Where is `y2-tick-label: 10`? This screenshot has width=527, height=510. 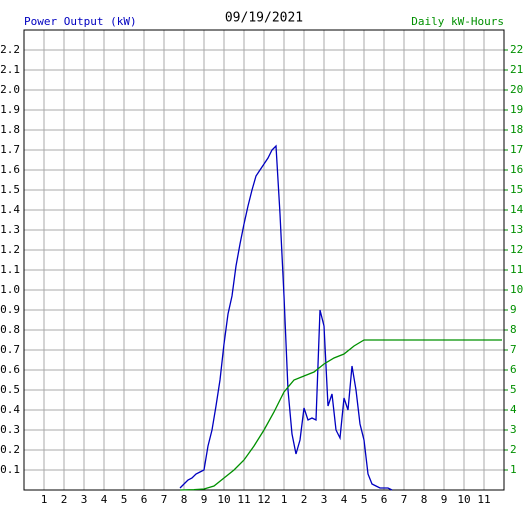 y2-tick-label: 10 is located at coordinates (516, 289).